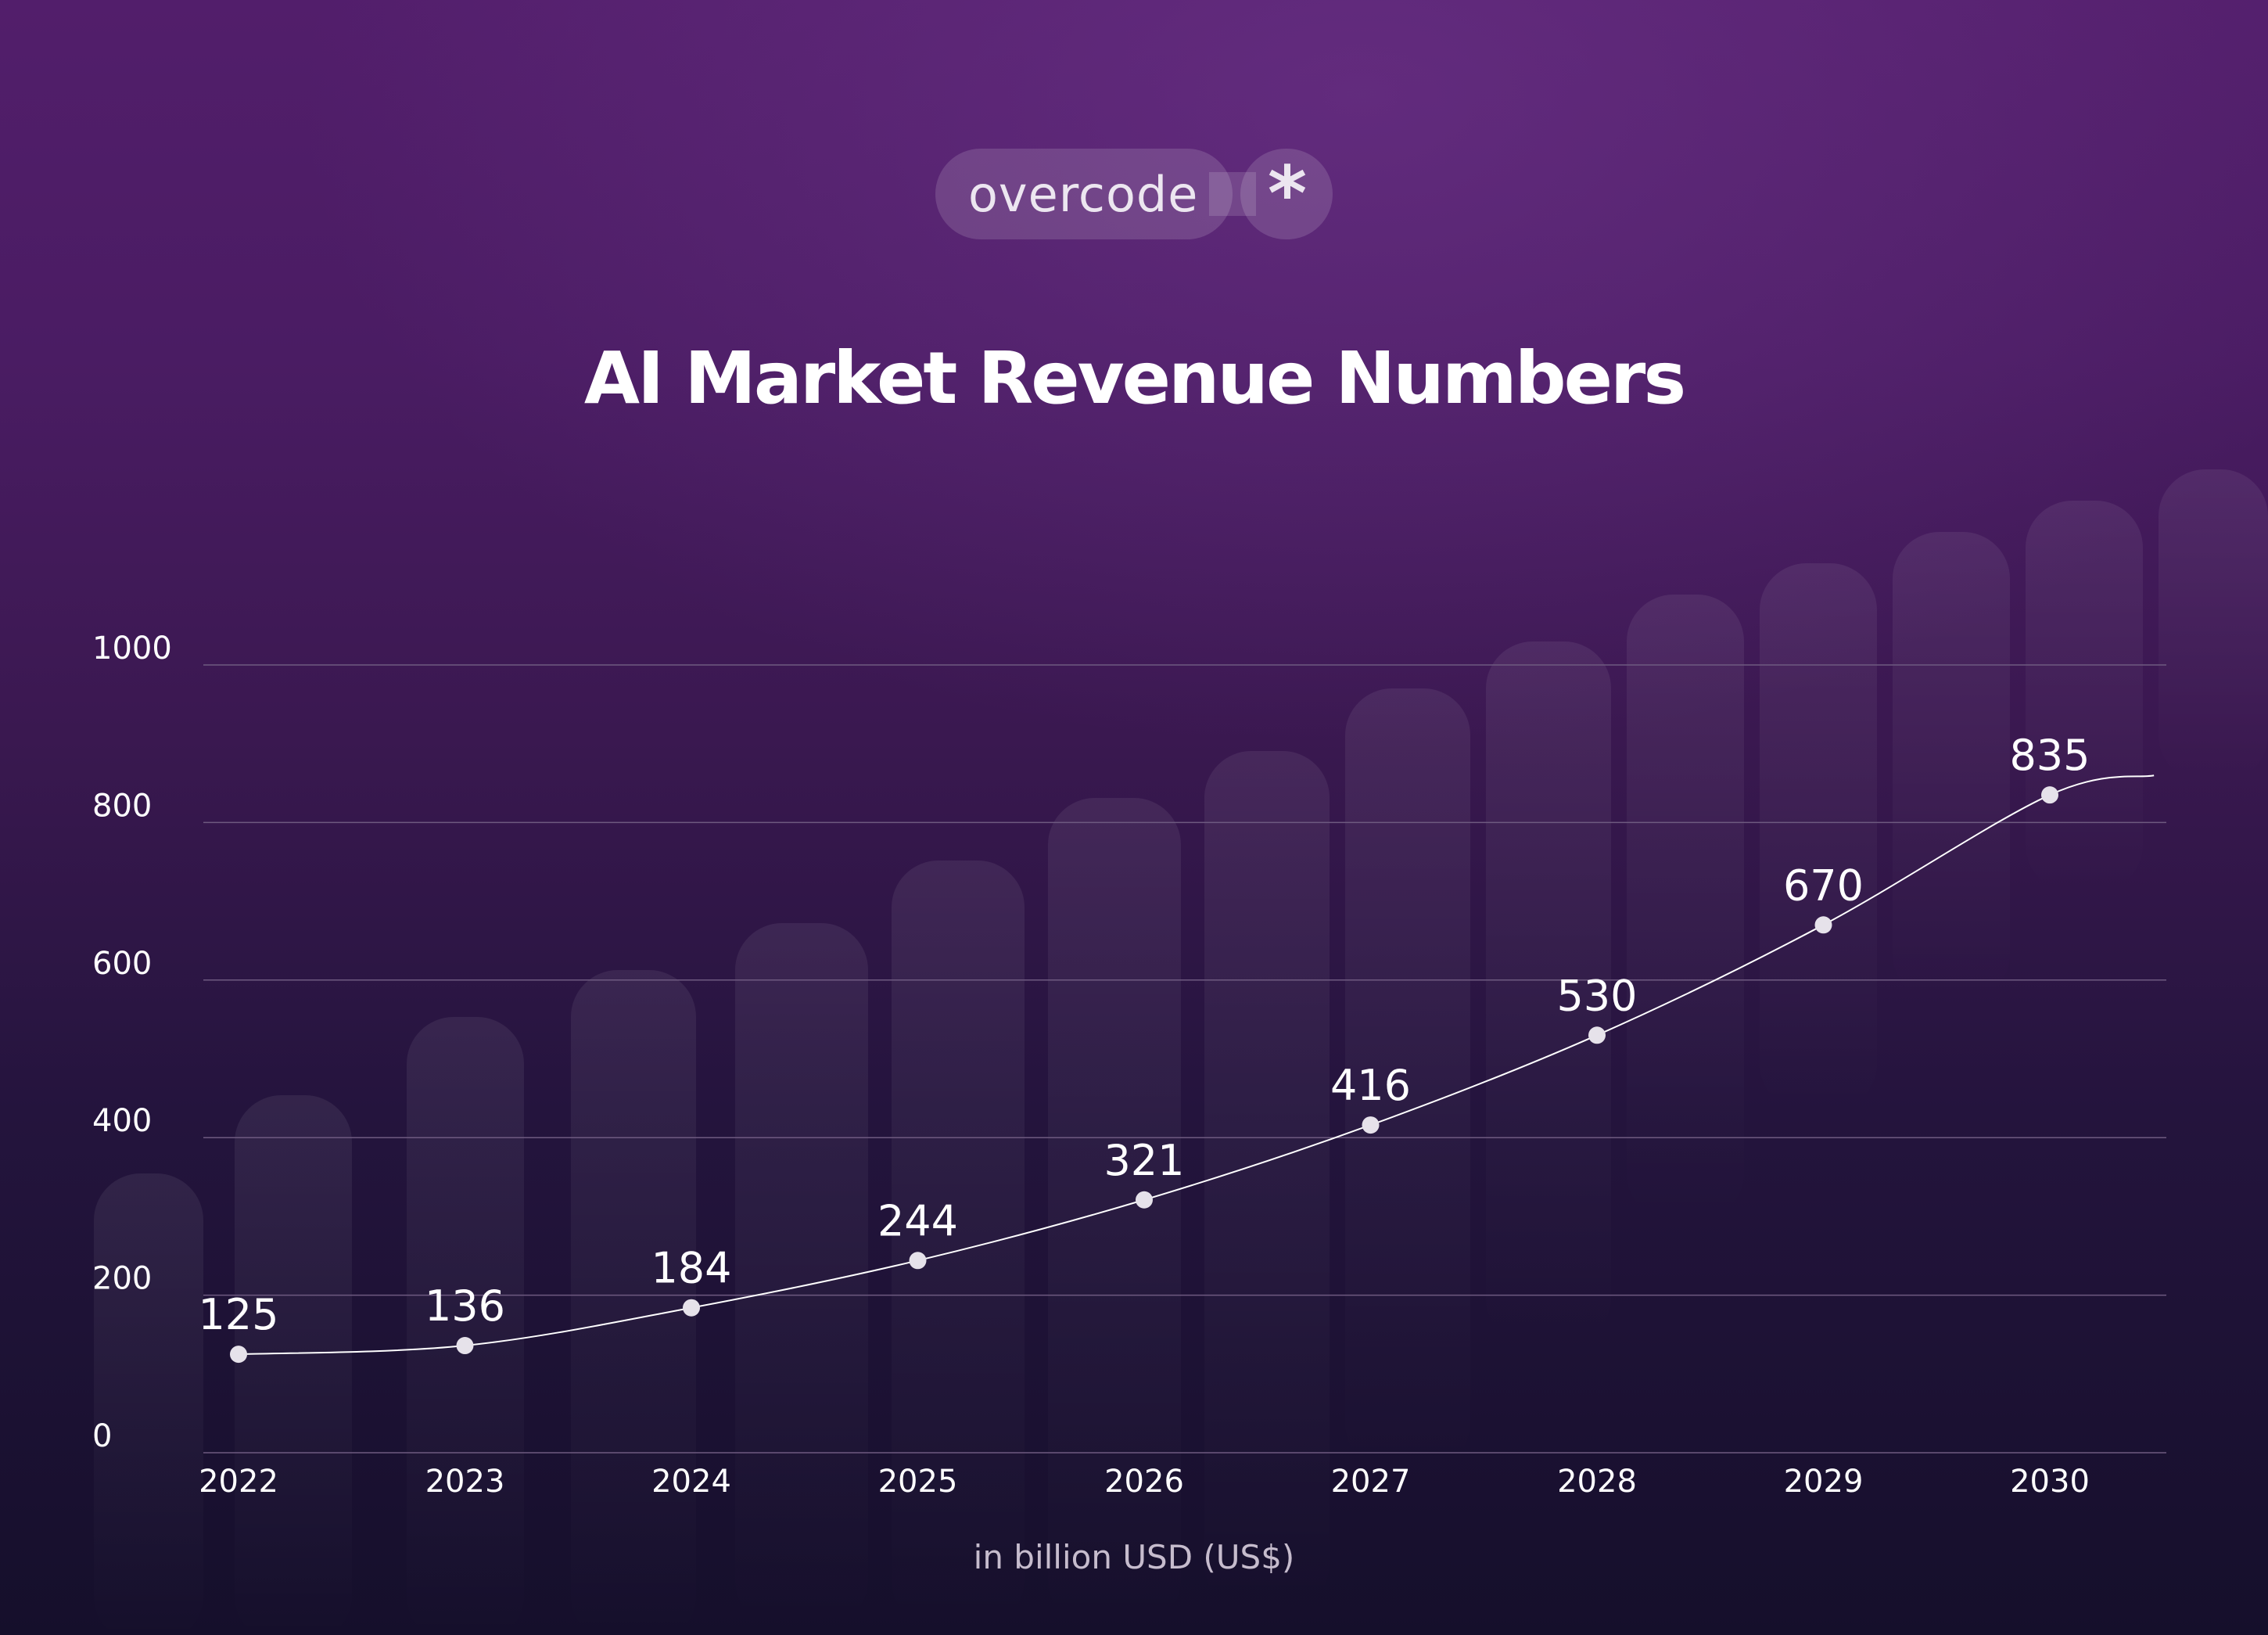 Image resolution: width=2268 pixels, height=1635 pixels. I want to click on data-label: 835, so click(2049, 756).